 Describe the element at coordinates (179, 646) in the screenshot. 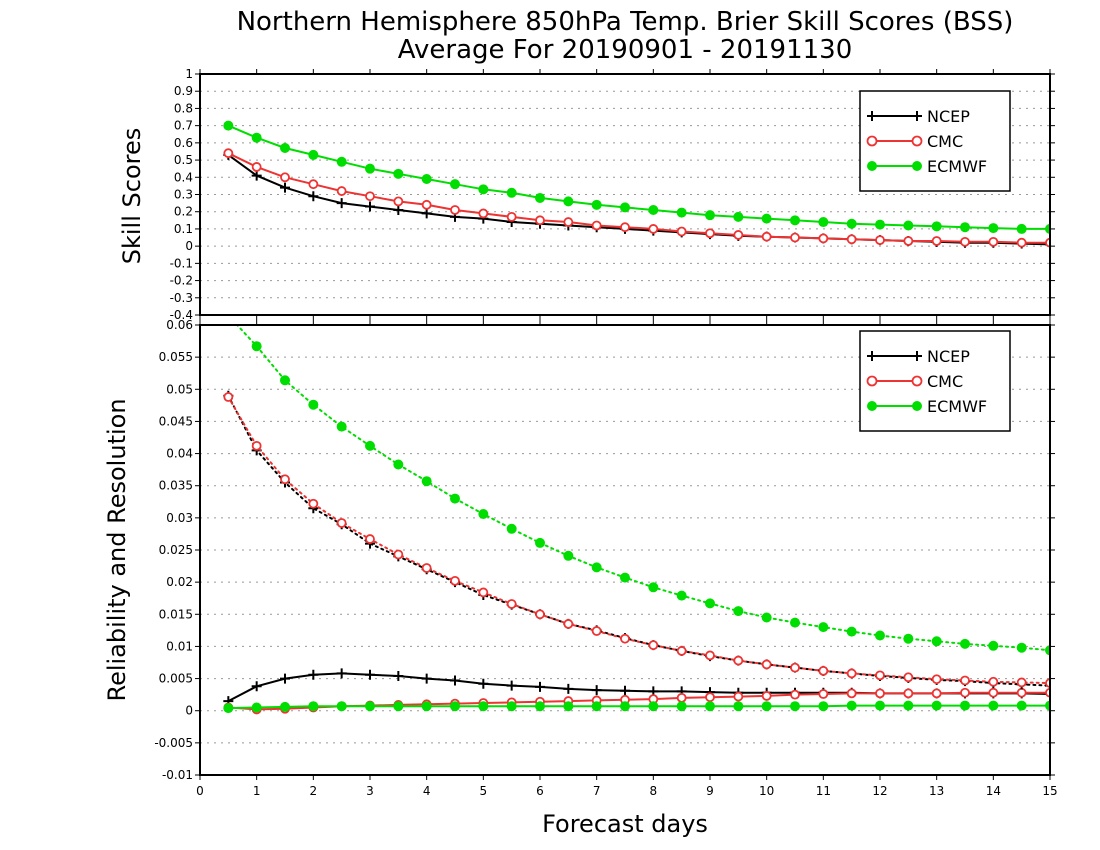

I see `y-tick-label: 0.01` at that location.